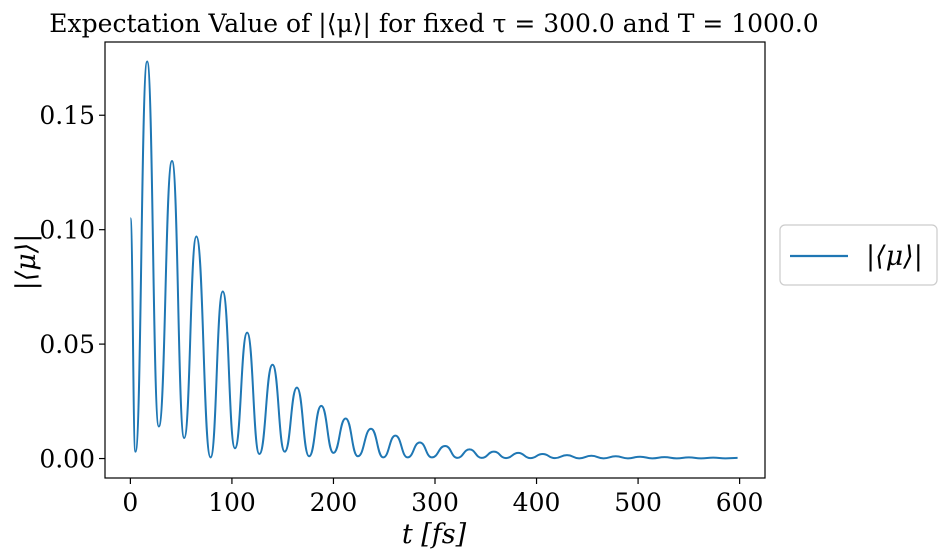 The width and height of the screenshot is (946, 560). Describe the element at coordinates (537, 502) in the screenshot. I see `x-tick-label: 400` at that location.